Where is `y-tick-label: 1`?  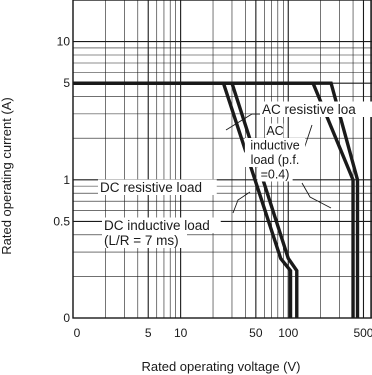
y-tick-label: 1 is located at coordinates (66, 180).